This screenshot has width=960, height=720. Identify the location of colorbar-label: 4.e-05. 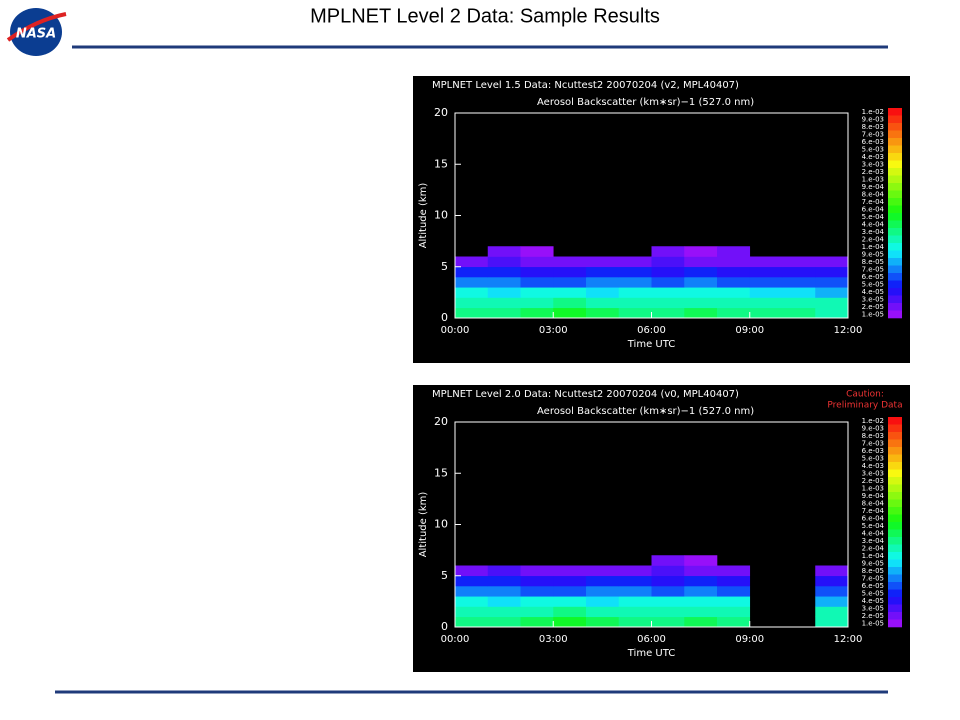
(873, 601).